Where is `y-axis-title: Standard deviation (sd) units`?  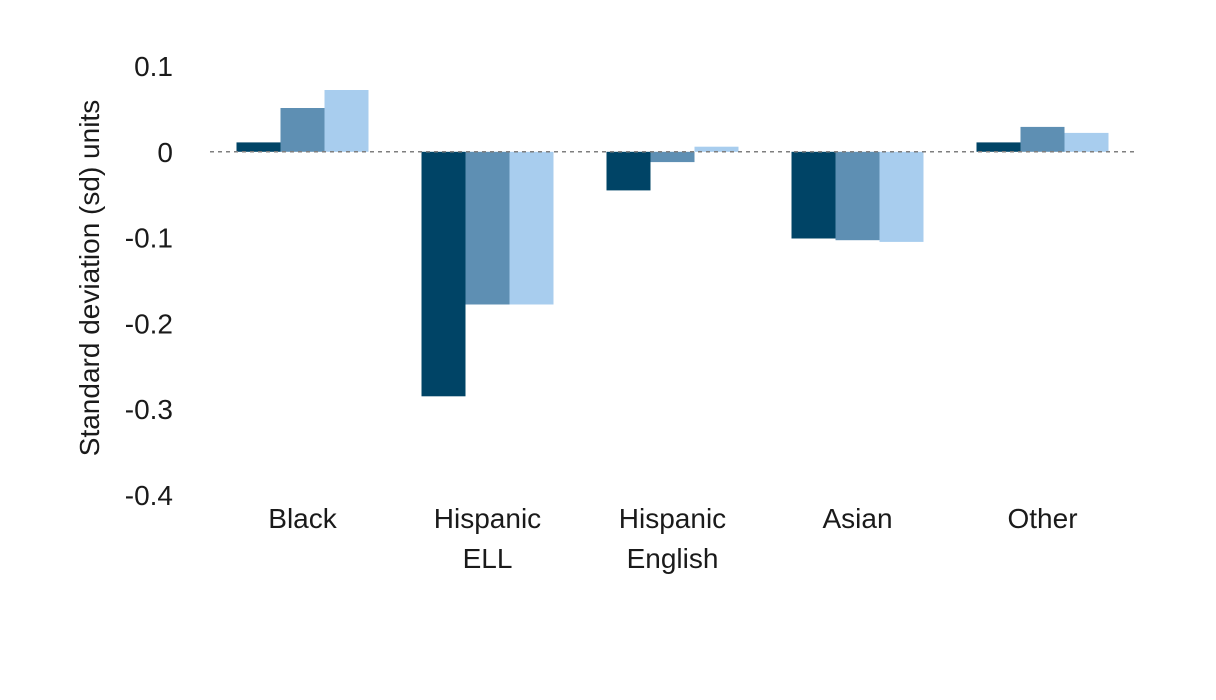 y-axis-title: Standard deviation (sd) units is located at coordinates (89, 278).